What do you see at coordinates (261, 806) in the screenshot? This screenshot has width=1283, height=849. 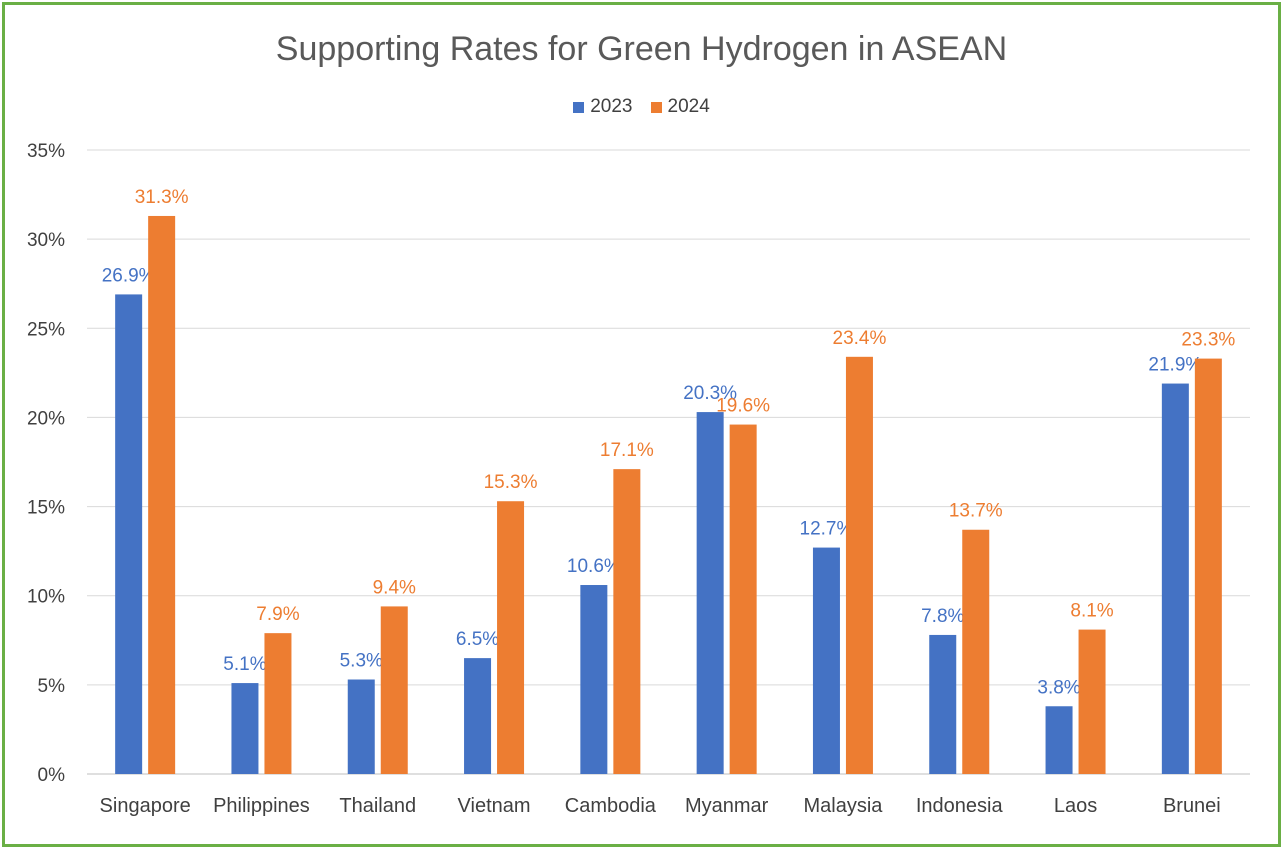 I see `x-category-label: Philippines` at bounding box center [261, 806].